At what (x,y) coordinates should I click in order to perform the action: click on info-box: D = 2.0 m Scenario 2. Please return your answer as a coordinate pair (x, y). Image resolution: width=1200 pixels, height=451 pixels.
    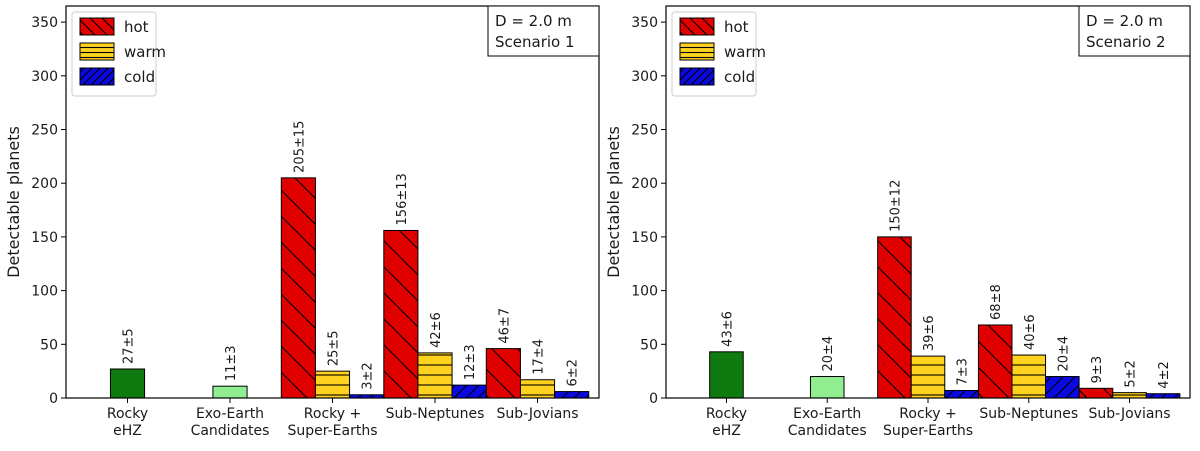
    Looking at the image, I should click on (1134, 31).